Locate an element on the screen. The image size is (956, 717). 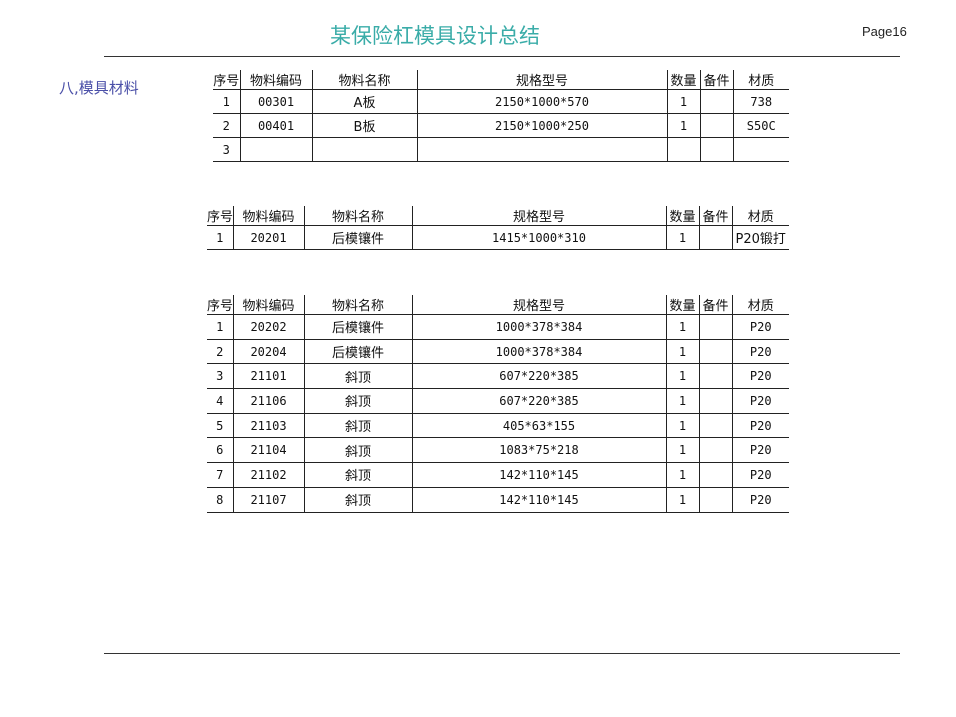
table-row: 2 00401 B板 2150*1000*250 1 S50C is located at coordinates (501, 125).